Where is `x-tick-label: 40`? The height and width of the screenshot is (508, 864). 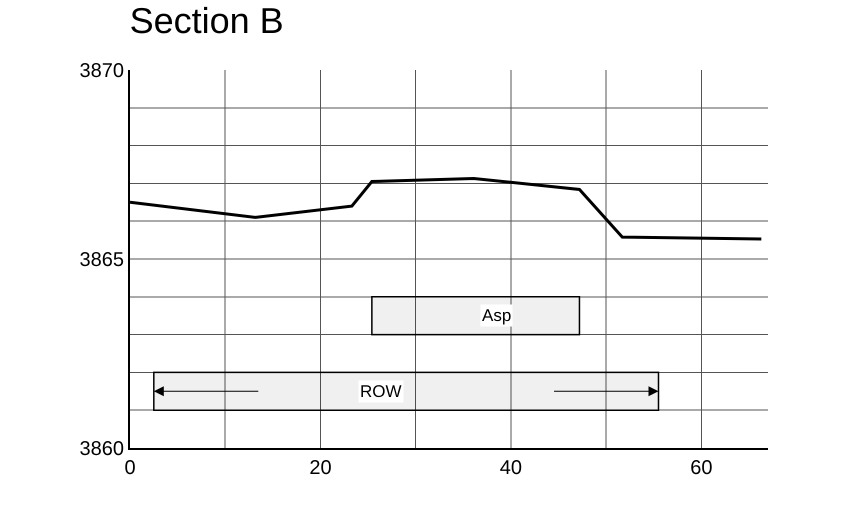
x-tick-label: 40 is located at coordinates (511, 468).